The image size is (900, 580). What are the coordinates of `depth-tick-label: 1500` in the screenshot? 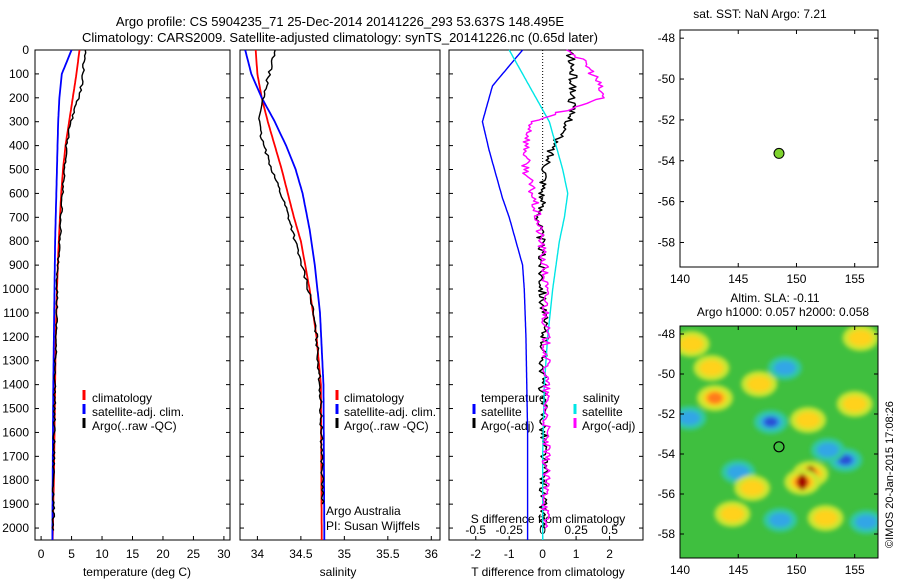 It's located at (15, 409).